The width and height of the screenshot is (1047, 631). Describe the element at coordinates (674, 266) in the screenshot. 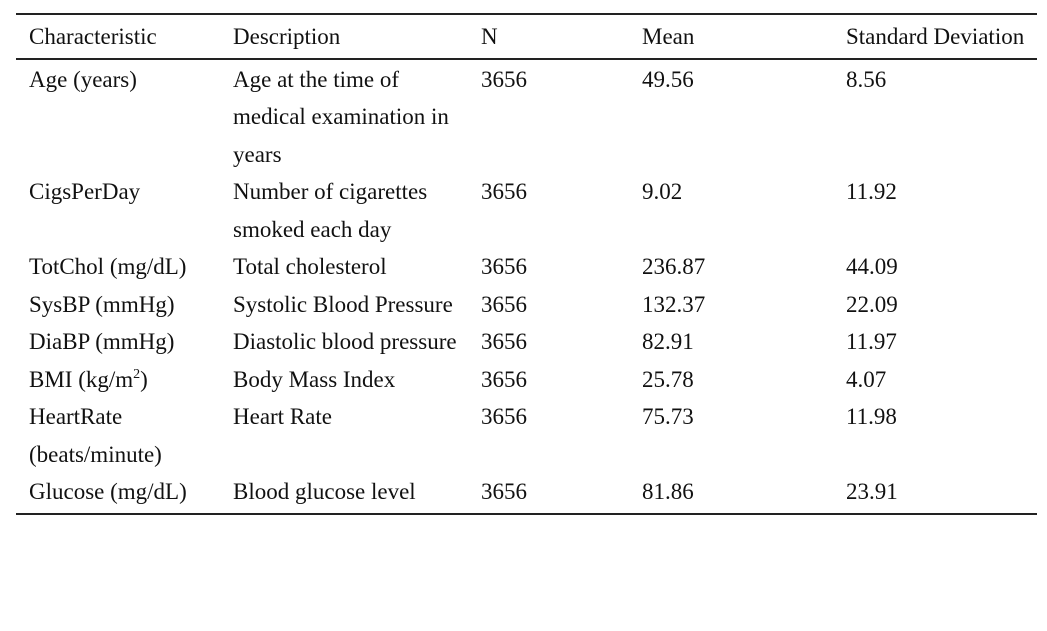

I see `mean-cell: 236.87` at that location.